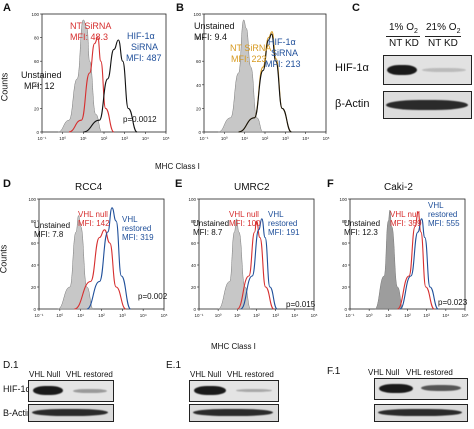 Image resolution: width=474 pixels, height=429 pixels. What do you see at coordinates (93, 214) in the screenshot?
I see `label-vhl-null-d: VHL null` at bounding box center [93, 214].